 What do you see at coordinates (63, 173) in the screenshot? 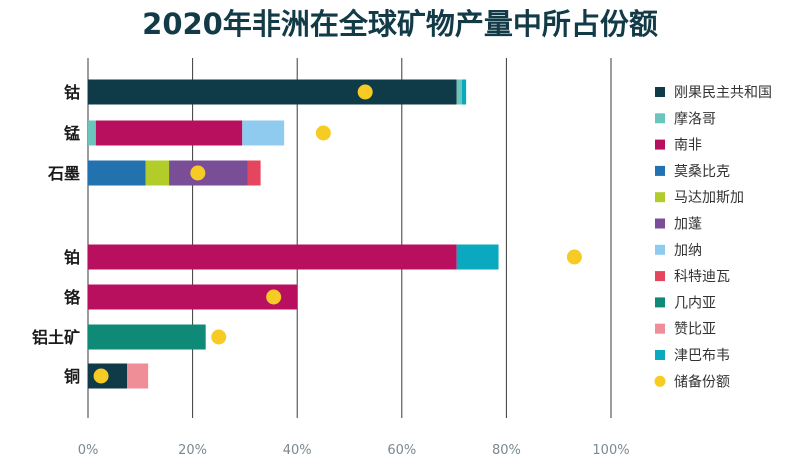
I see `category-label: 石墨` at bounding box center [63, 173].